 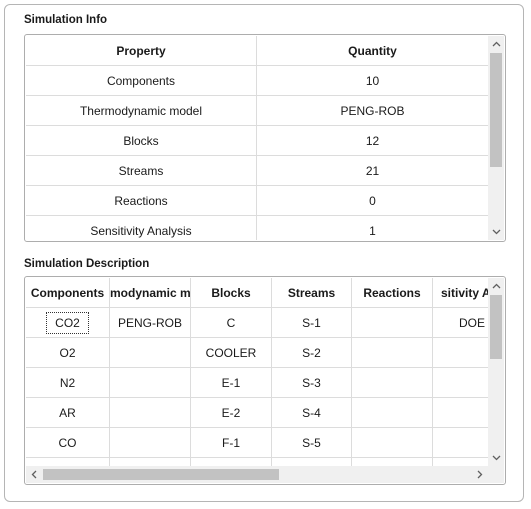 I want to click on simulation-description-title: Simulation Description, so click(x=87, y=264).